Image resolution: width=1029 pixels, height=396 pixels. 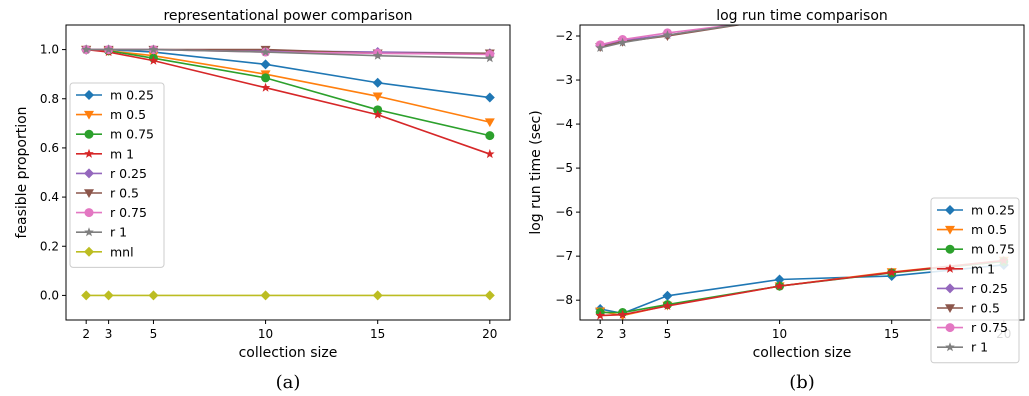 What do you see at coordinates (49, 295) in the screenshot?
I see `y-tick-label: 0.0` at bounding box center [49, 295].